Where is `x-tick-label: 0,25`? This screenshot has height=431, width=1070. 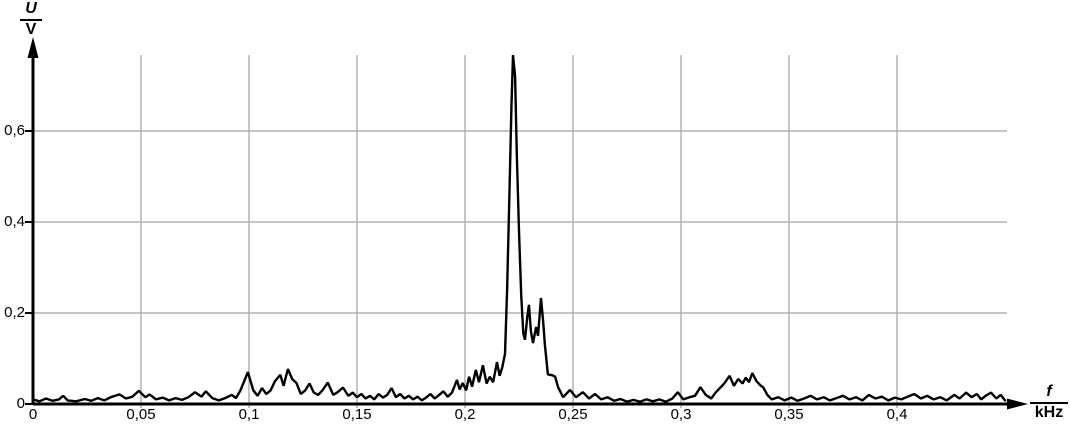 x-tick-label: 0,25 is located at coordinates (573, 414).